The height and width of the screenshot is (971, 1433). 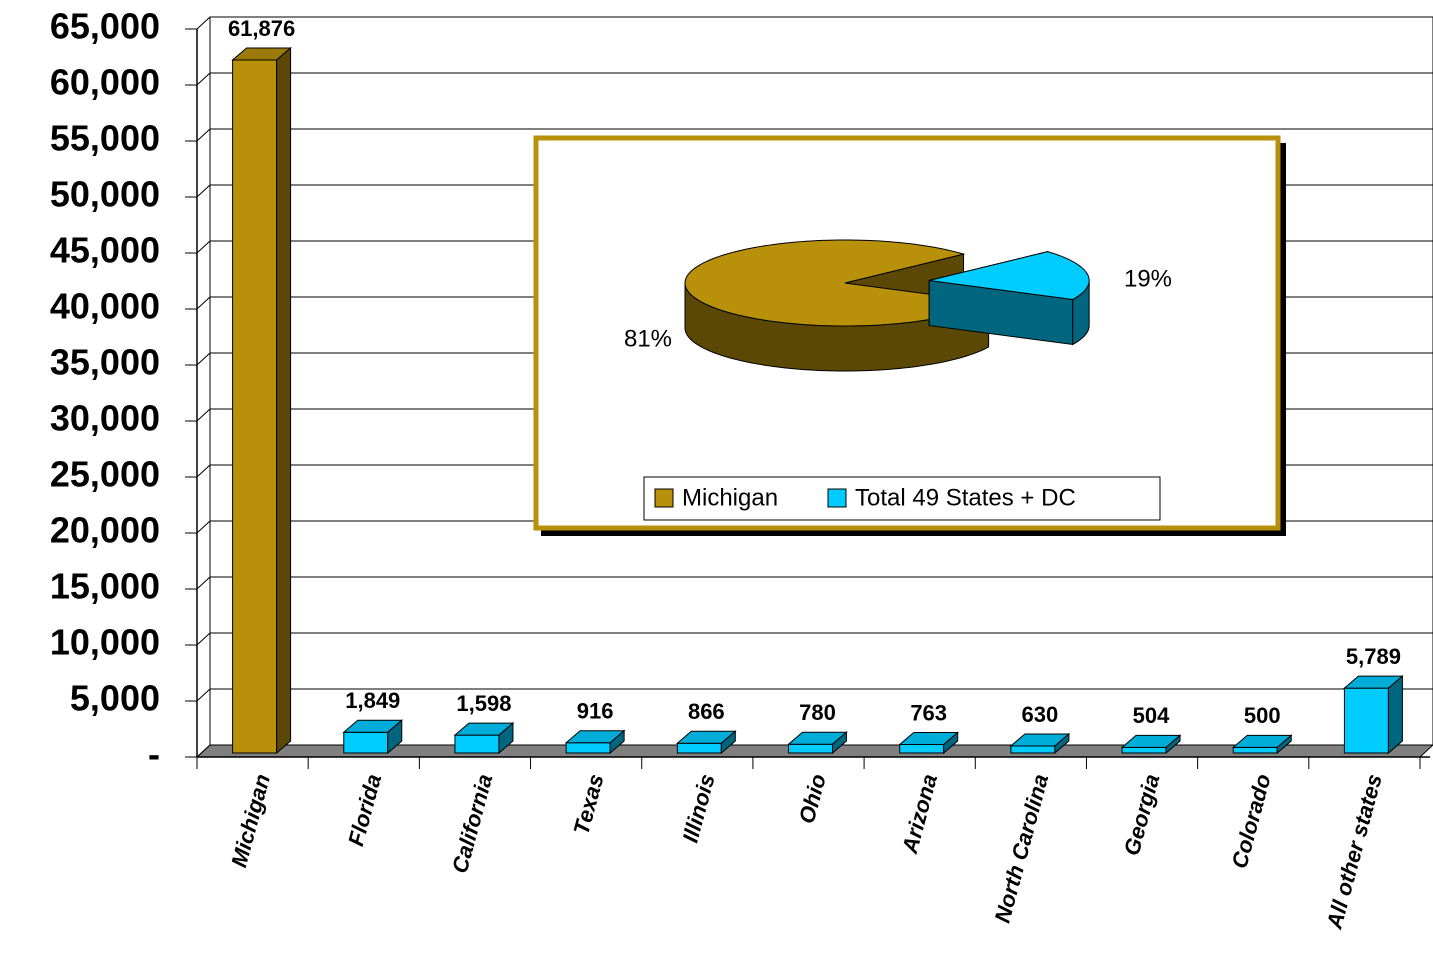 What do you see at coordinates (817, 712) in the screenshot?
I see `value-label: 780` at bounding box center [817, 712].